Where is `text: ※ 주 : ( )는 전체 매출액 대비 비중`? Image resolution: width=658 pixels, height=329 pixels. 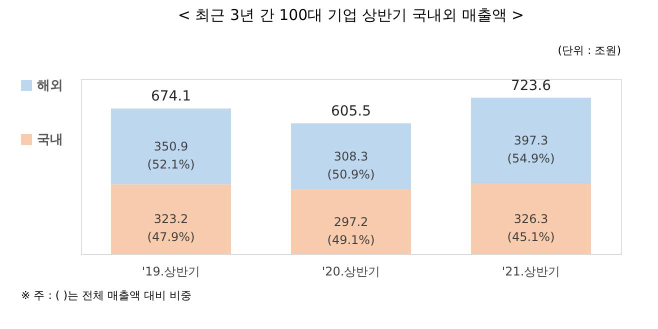 text: ※ 주 : ( )는 전체 매출액 대비 비중 is located at coordinates (106, 295).